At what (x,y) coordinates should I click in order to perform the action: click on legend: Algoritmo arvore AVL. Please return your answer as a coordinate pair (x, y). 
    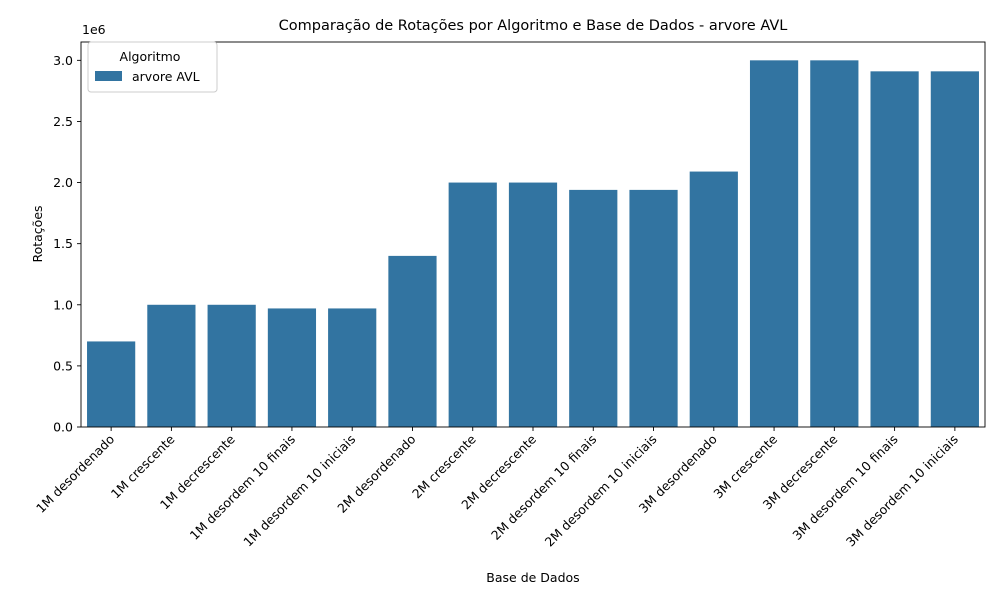
    Looking at the image, I should click on (152, 67).